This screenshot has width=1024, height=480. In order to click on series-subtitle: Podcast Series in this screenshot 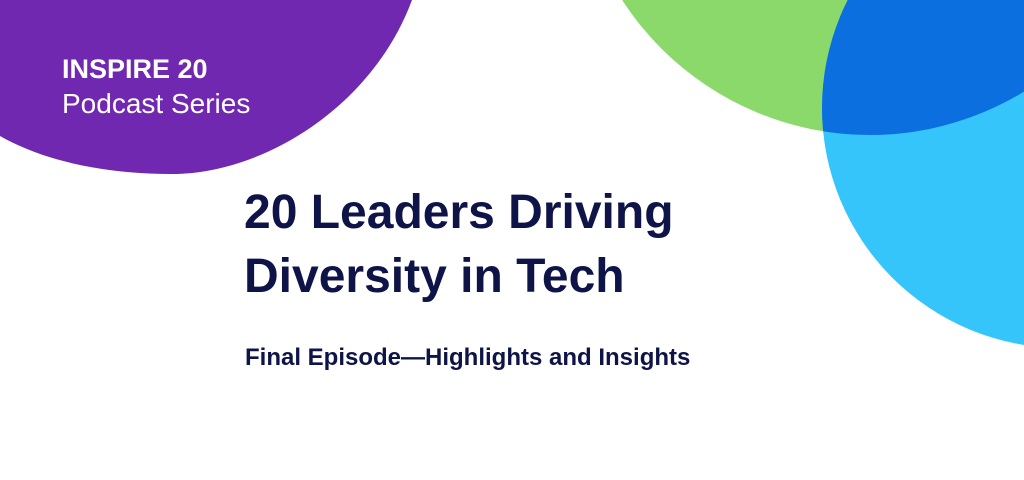, I will do `click(156, 103)`.